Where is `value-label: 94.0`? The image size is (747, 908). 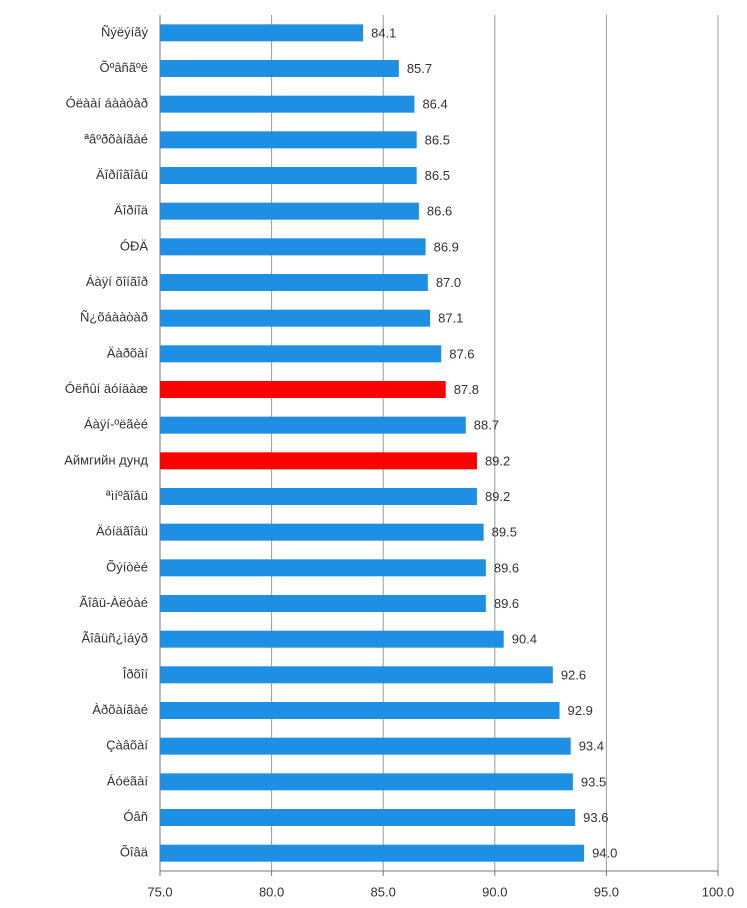
value-label: 94.0 is located at coordinates (604, 853).